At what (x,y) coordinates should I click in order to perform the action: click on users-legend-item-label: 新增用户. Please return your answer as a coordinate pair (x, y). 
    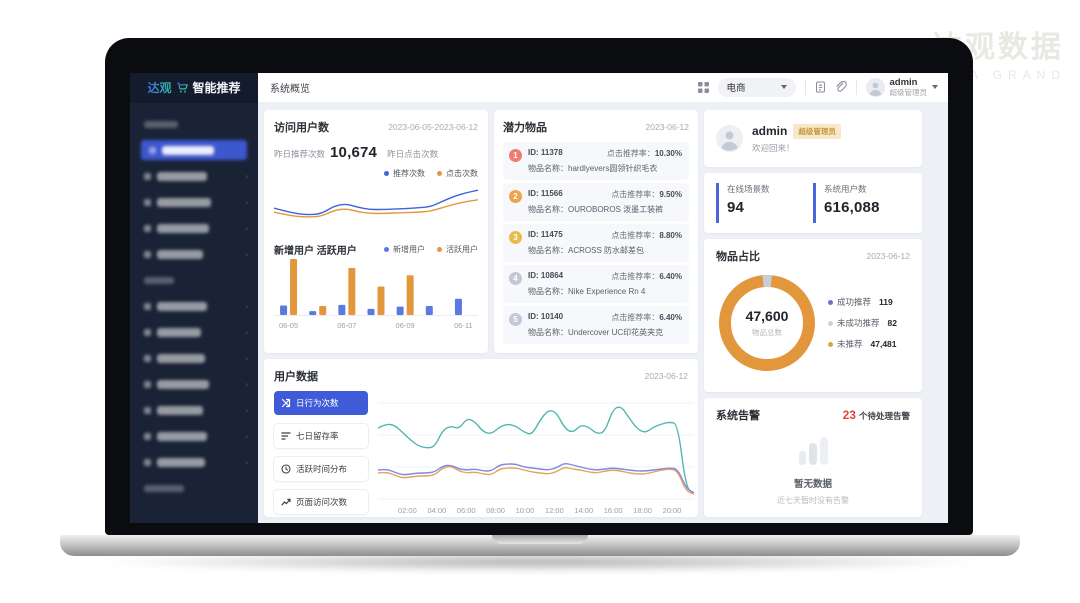
    Looking at the image, I should click on (409, 249).